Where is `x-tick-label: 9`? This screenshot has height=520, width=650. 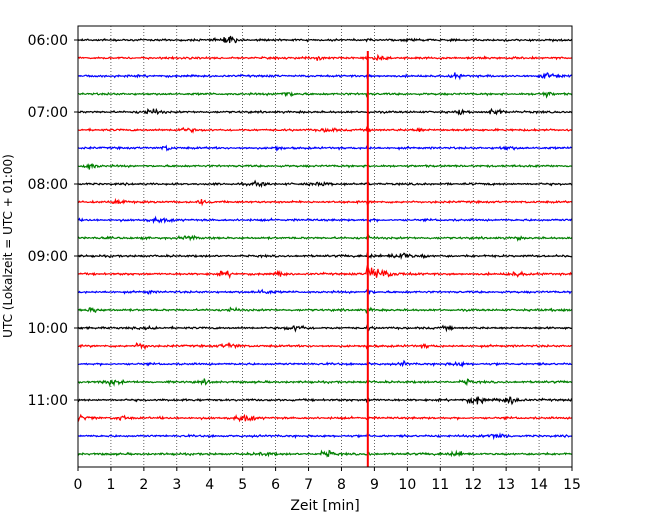 x-tick-label: 9 is located at coordinates (374, 485).